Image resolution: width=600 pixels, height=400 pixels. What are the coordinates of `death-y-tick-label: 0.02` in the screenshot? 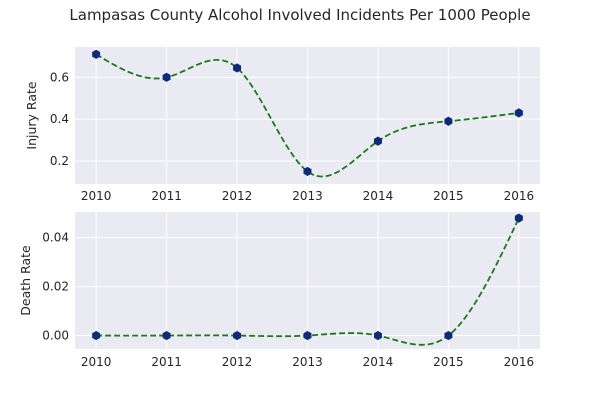 It's located at (55, 287).